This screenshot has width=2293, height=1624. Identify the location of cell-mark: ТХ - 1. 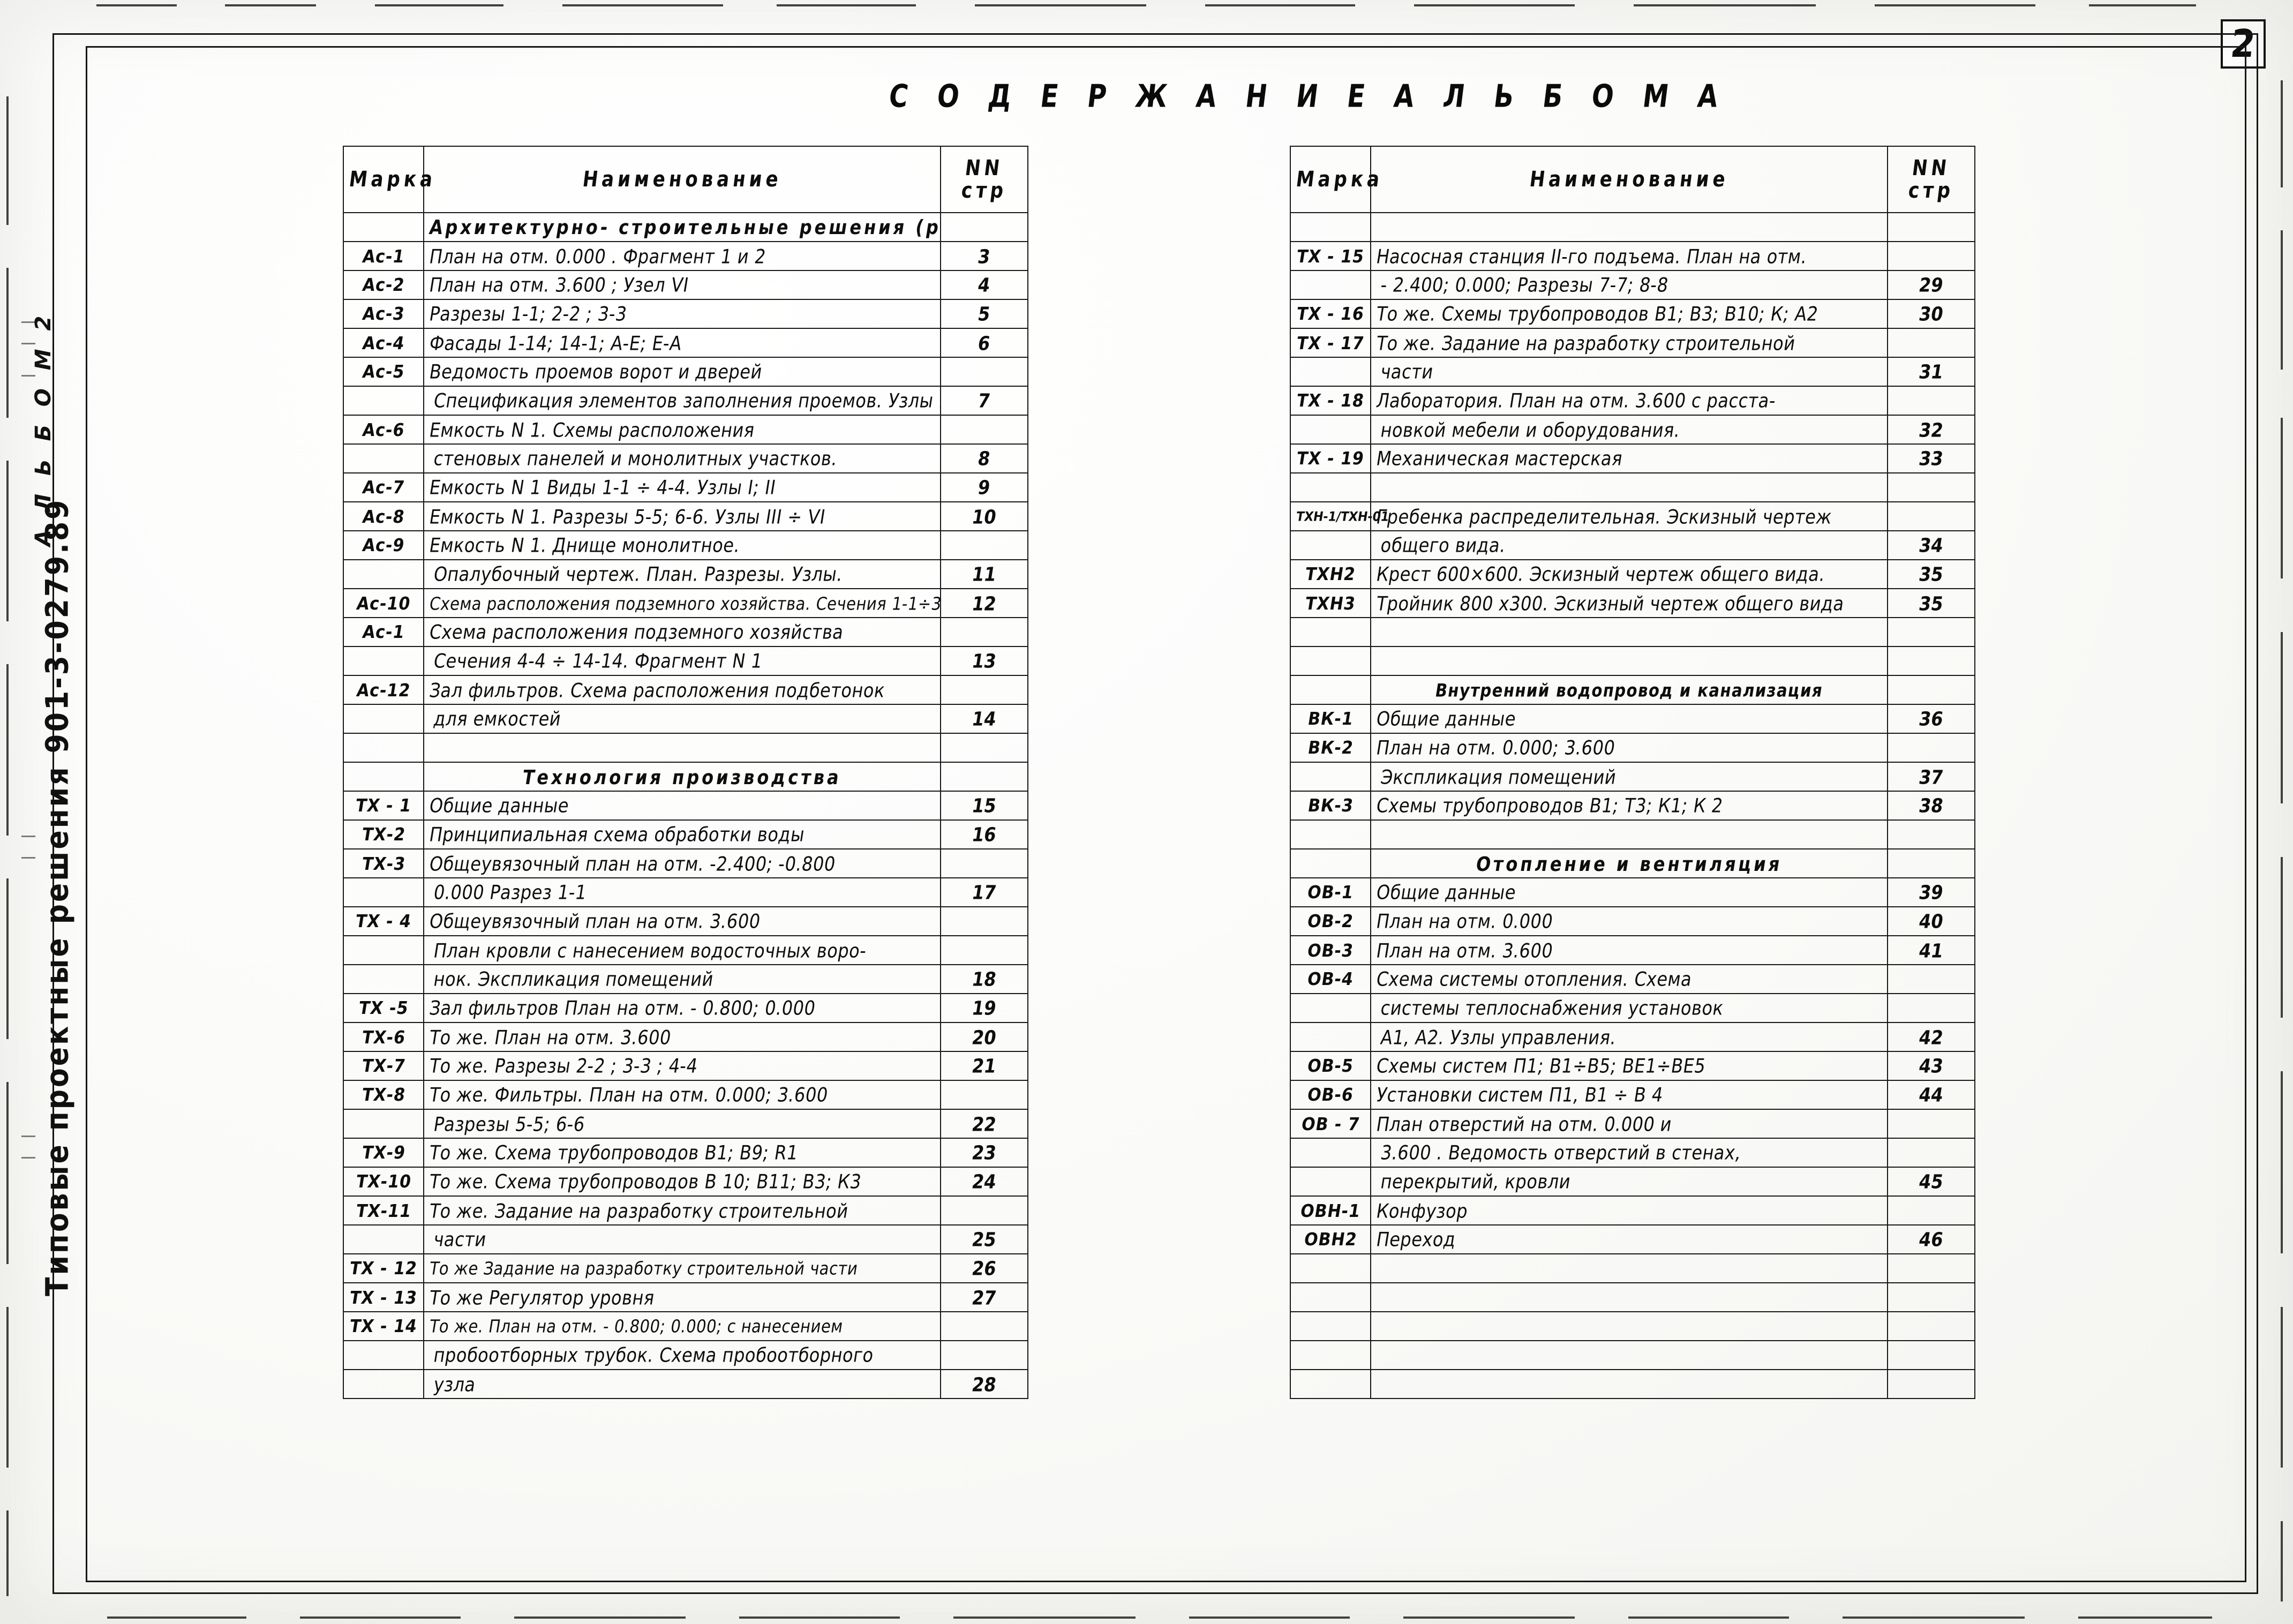
(384, 806).